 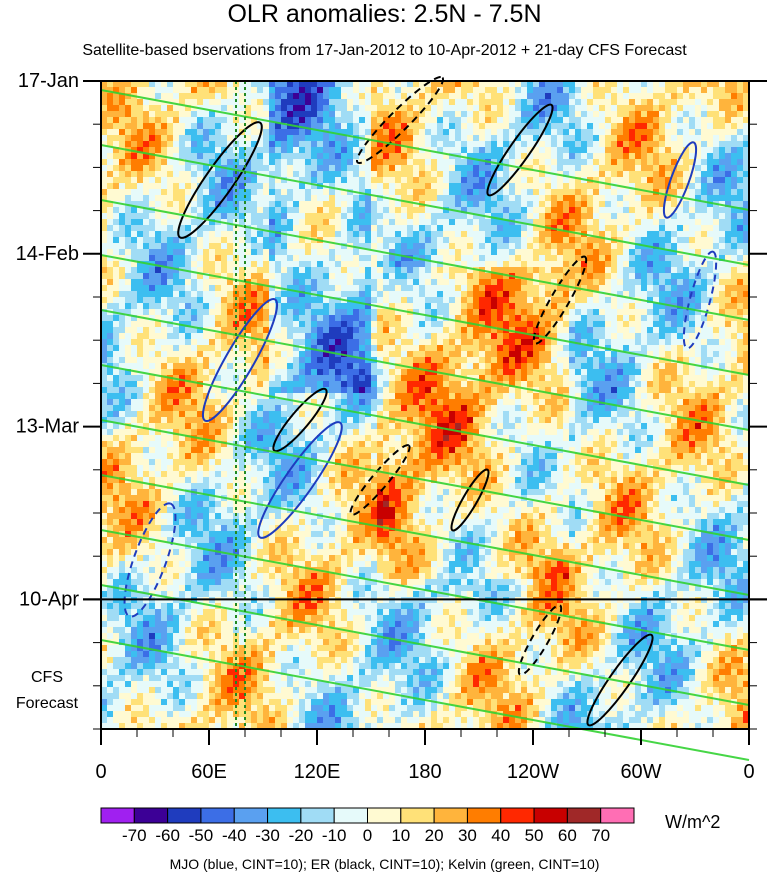 I want to click on colorbar-label-10: 30, so click(x=467, y=835).